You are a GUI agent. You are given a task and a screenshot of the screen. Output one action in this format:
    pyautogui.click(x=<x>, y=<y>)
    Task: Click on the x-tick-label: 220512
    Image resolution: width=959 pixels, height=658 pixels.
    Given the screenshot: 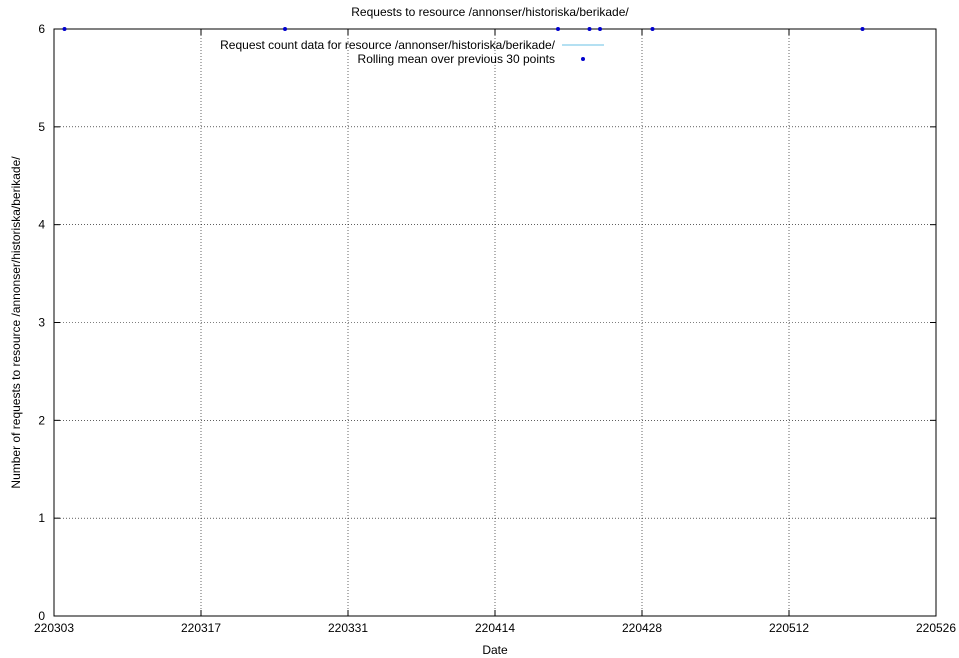 What is the action you would take?
    pyautogui.click(x=789, y=628)
    